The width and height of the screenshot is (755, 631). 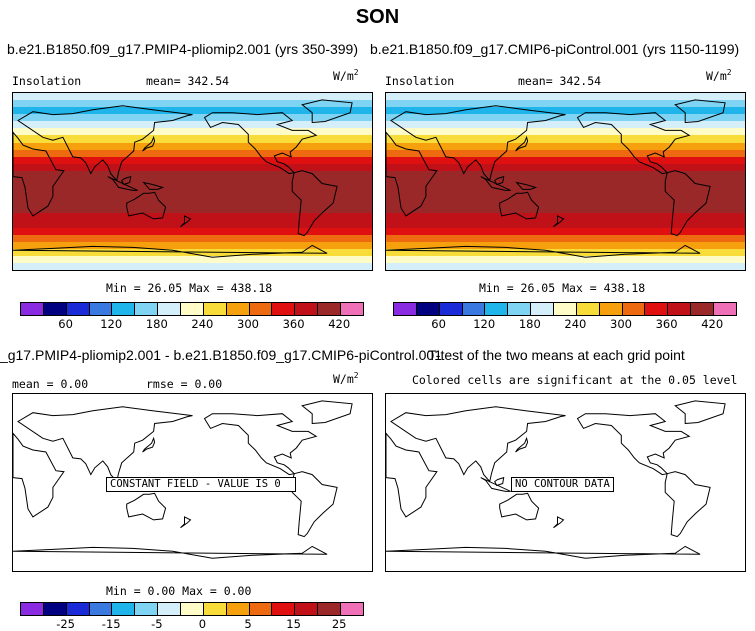 I want to click on colorbar-tick-label: 120, so click(x=111, y=324).